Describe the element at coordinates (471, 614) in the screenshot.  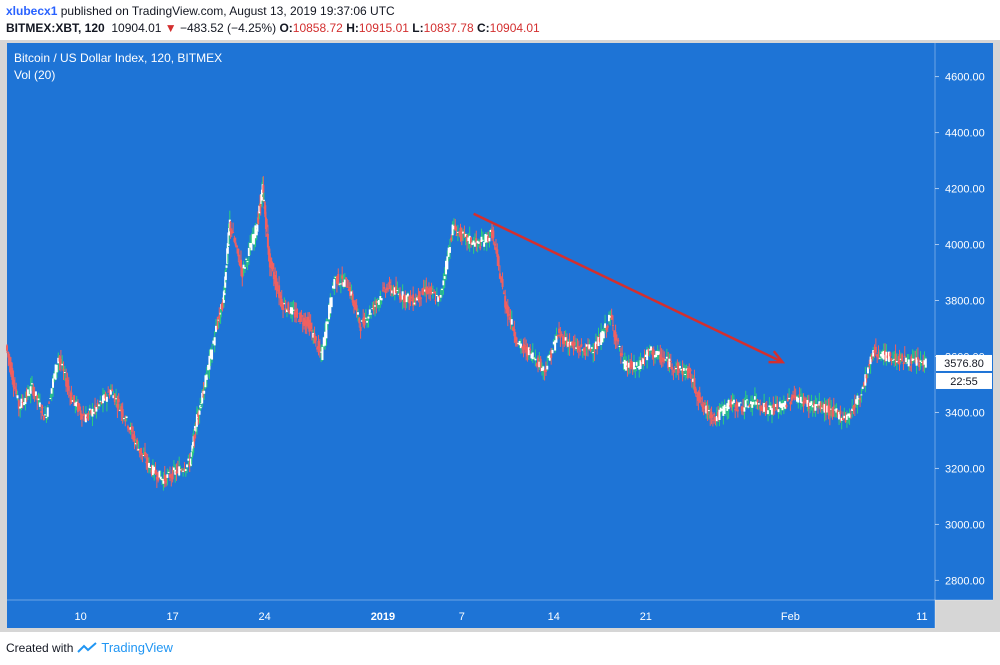
I see `time-axis` at that location.